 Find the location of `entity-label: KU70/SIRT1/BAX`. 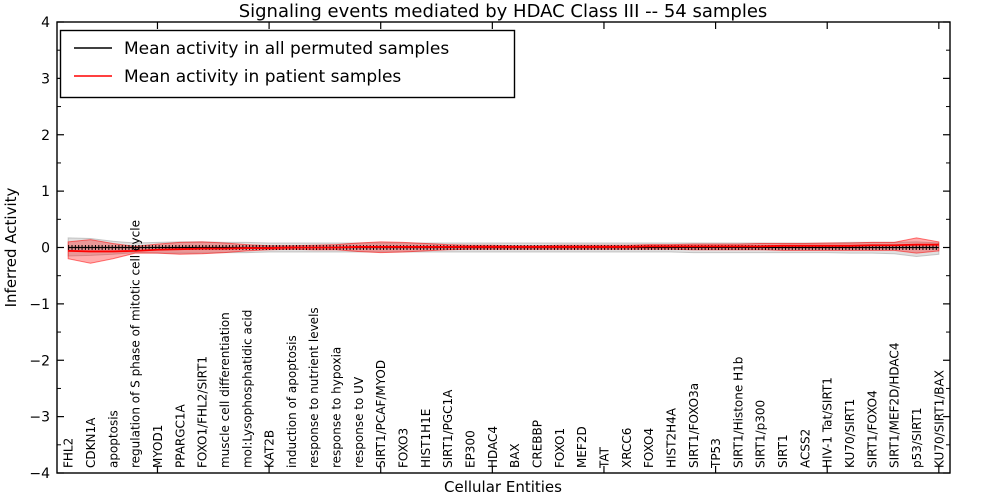

entity-label: KU70/SIRT1/BAX is located at coordinates (939, 419).